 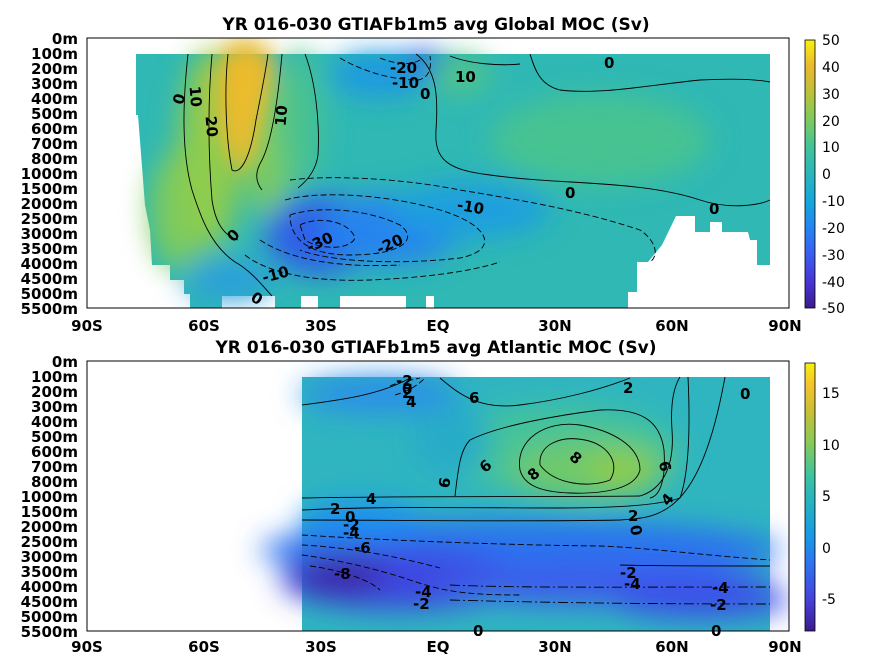 I want to click on contour-label: 20, so click(x=212, y=126).